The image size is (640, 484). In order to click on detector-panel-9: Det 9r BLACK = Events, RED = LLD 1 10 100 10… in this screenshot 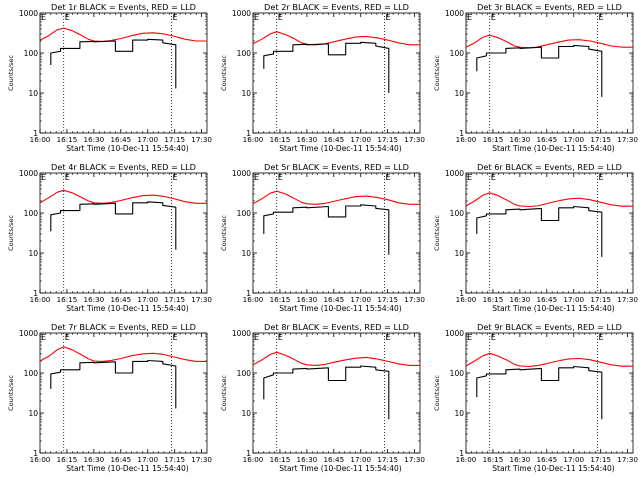, I will do `click(532, 400)`.